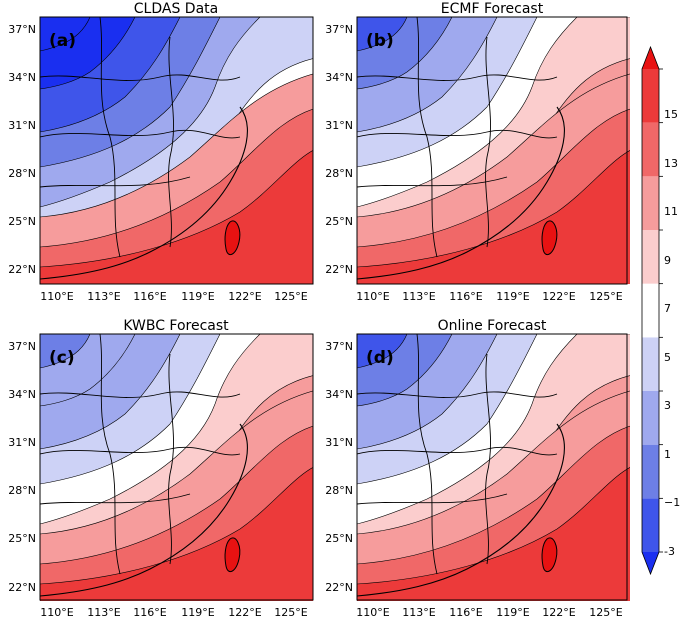 The height and width of the screenshot is (623, 685). I want to click on x-axis-a: 110°E 113°E 116°E 119°E 122°E 125°E, so click(173, 296).